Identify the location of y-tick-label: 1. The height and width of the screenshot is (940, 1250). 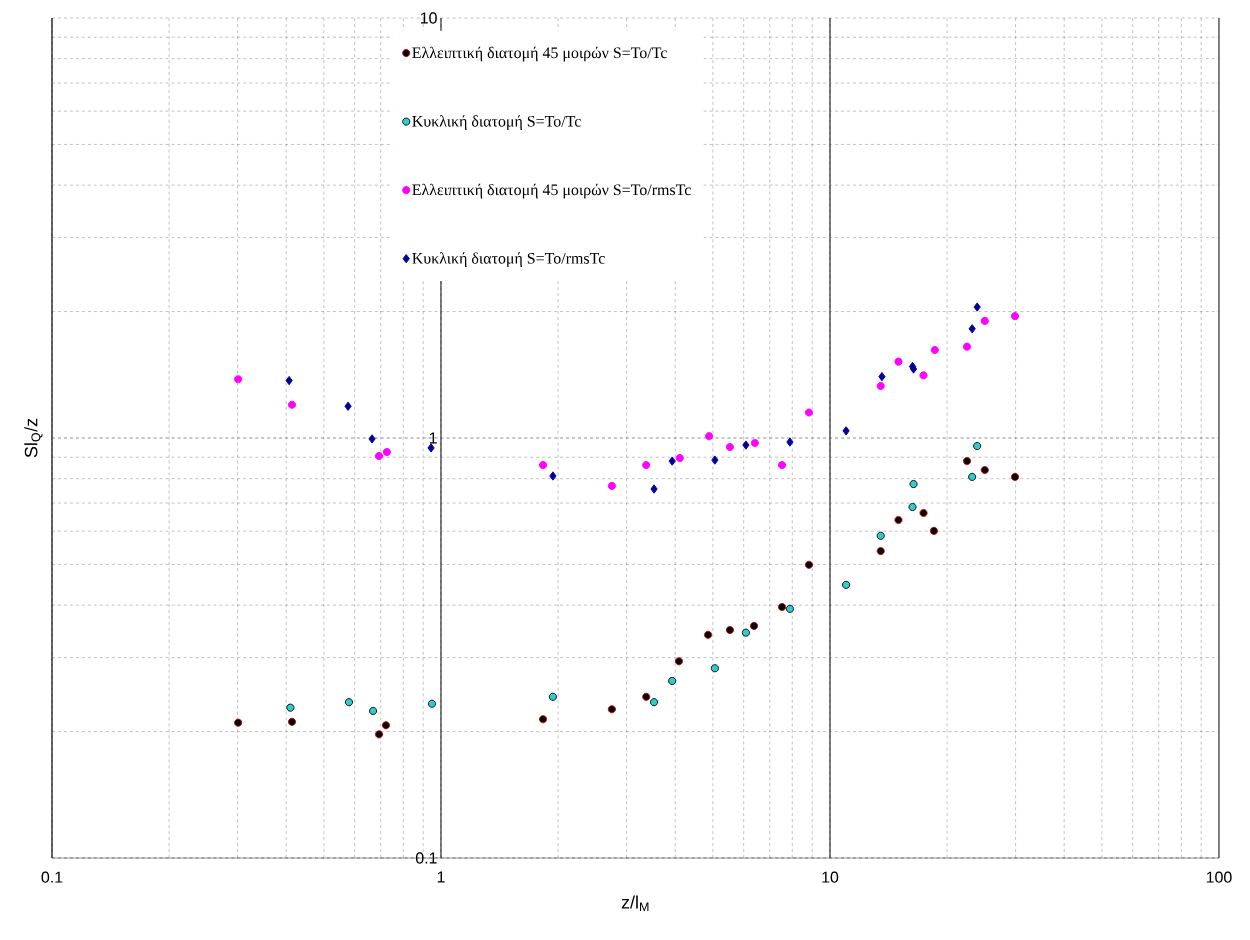
(433, 438).